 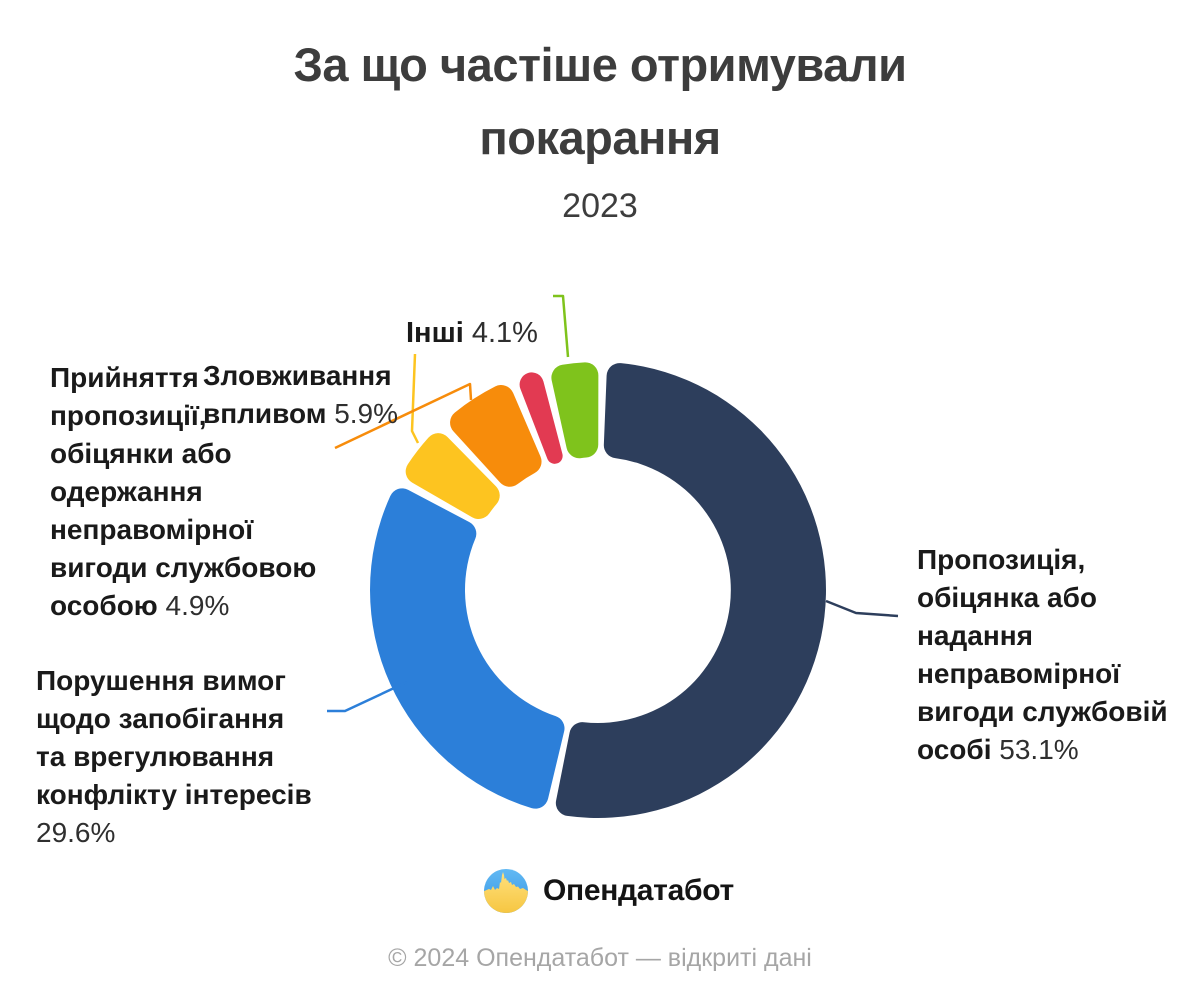 I want to click on callout-porushennia-value: 29.6%, so click(x=76, y=832).